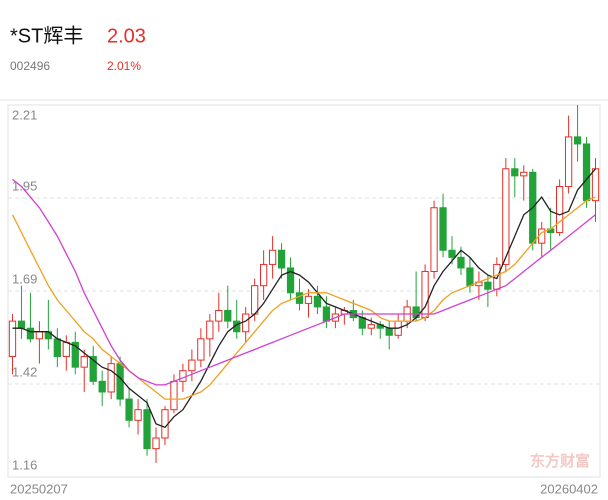  I want to click on watermark: 东方财富, so click(560, 461).